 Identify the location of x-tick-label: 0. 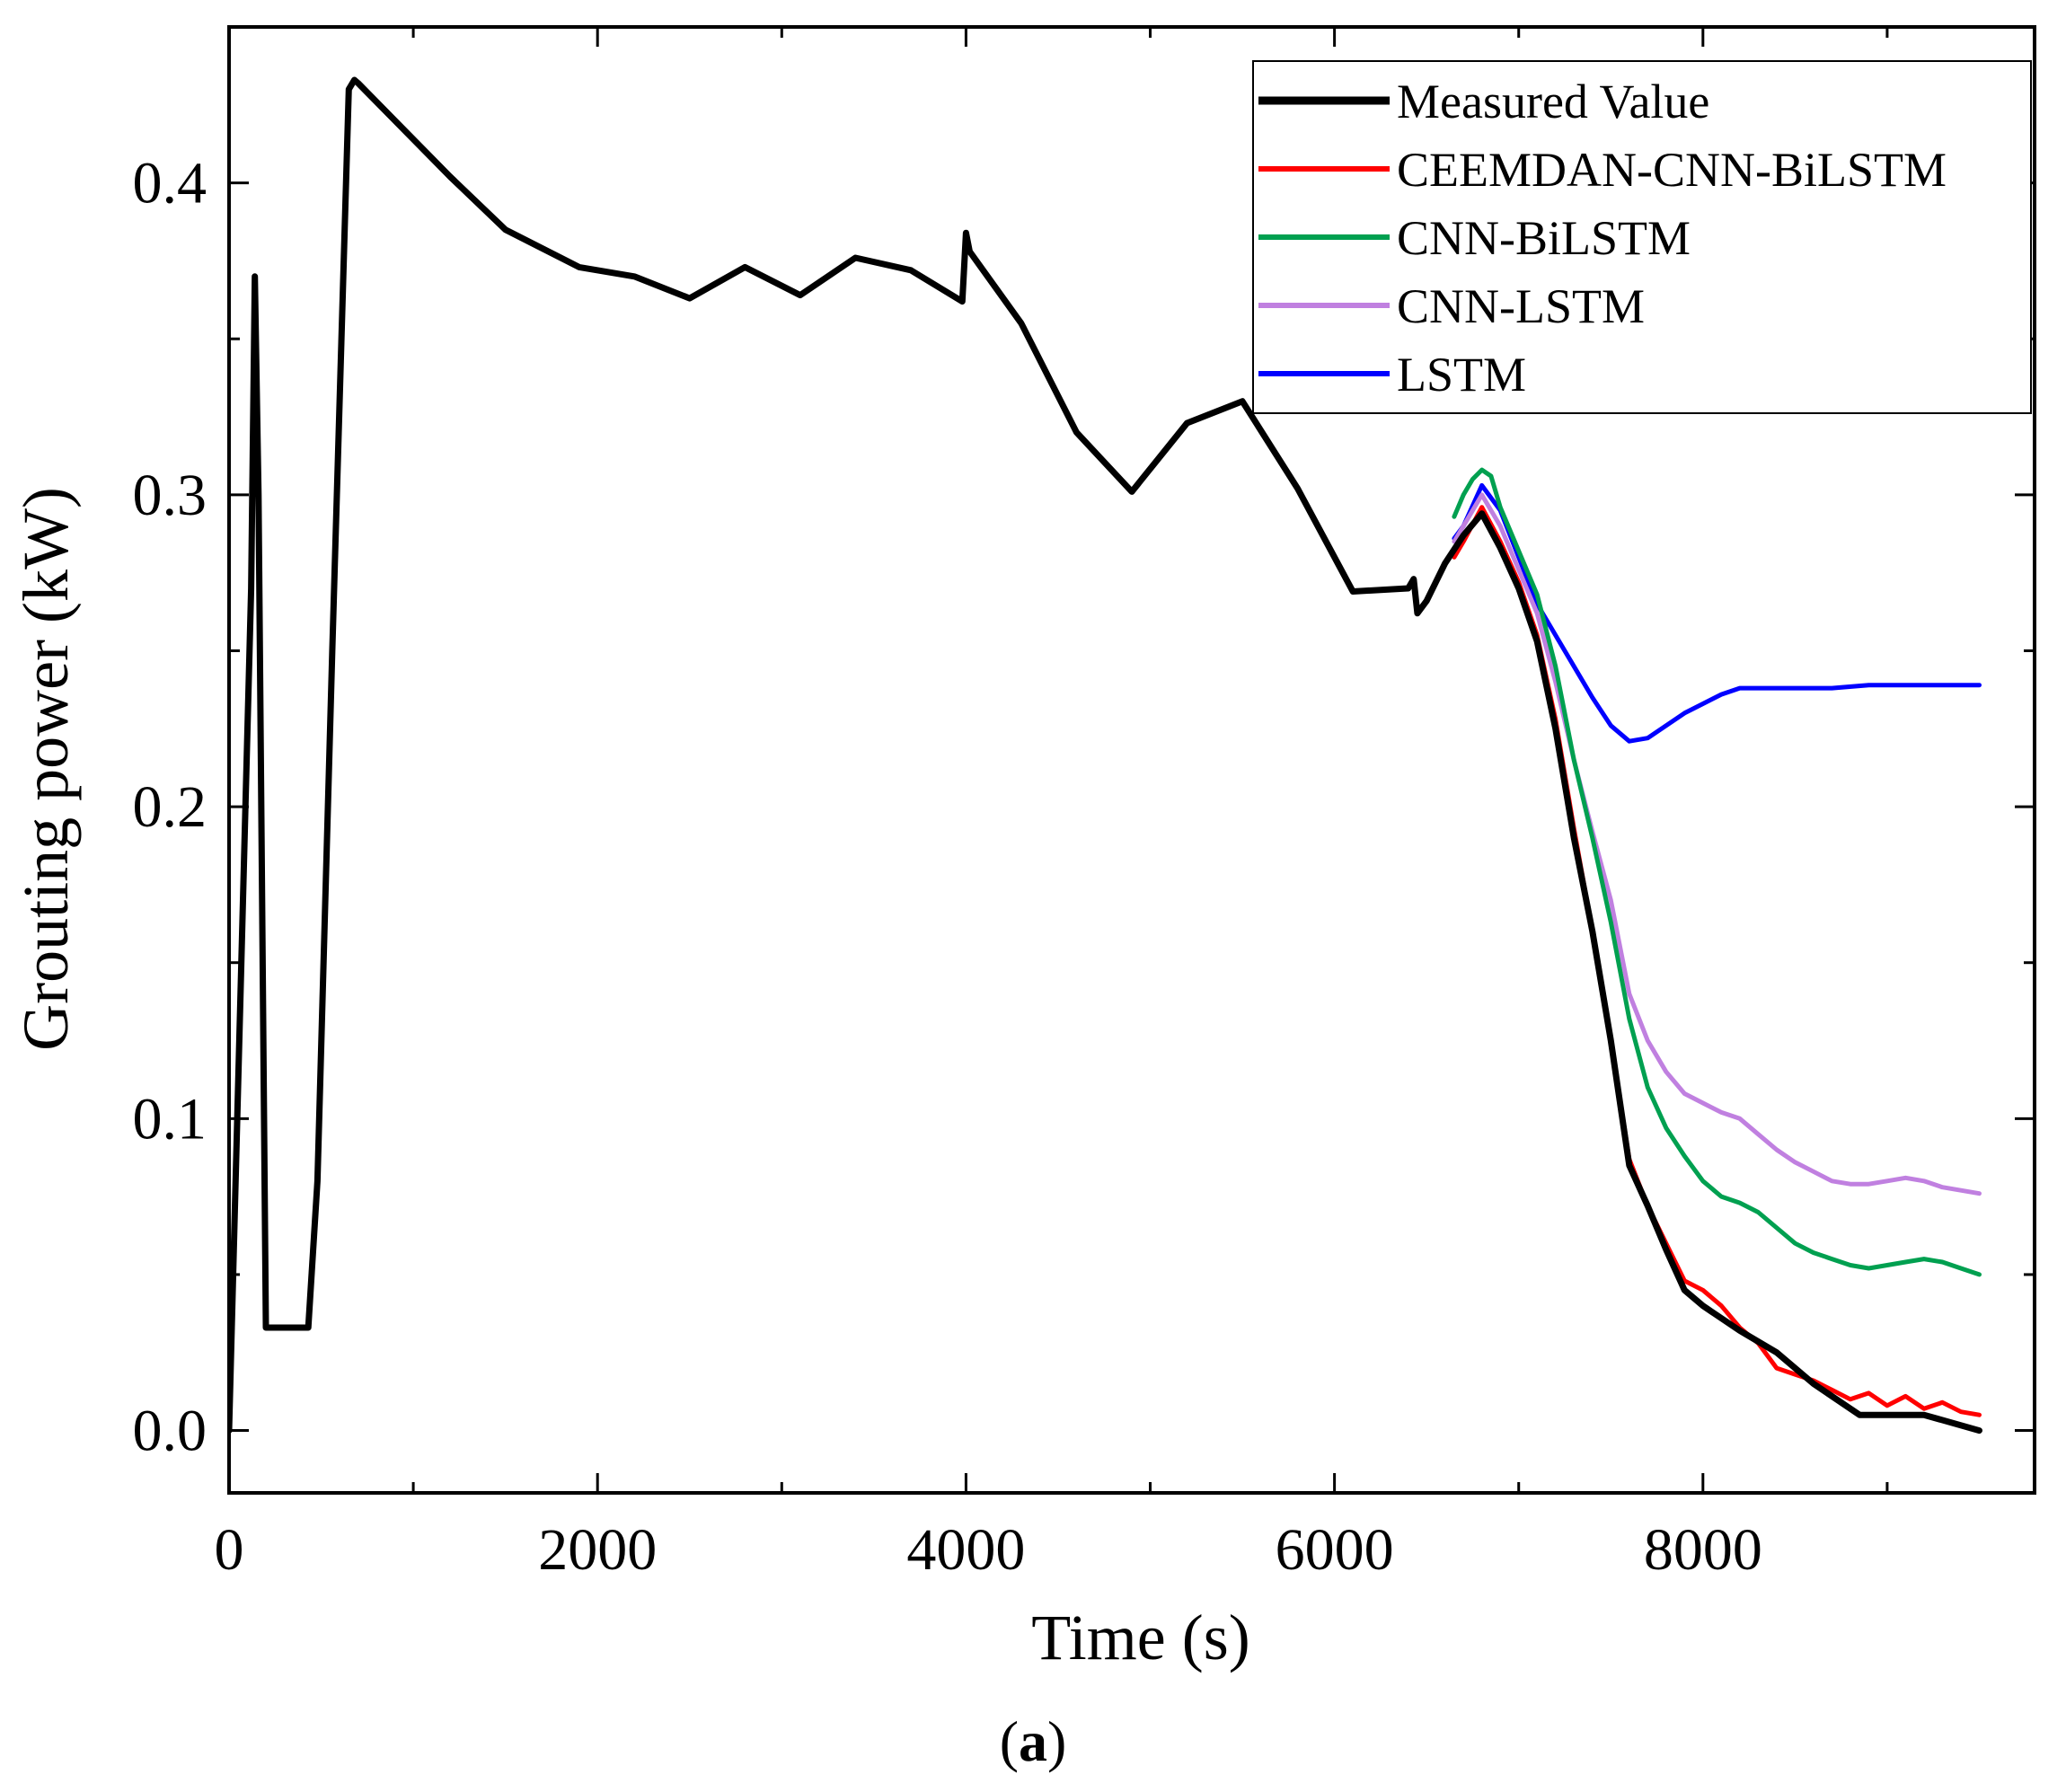
(230, 1550).